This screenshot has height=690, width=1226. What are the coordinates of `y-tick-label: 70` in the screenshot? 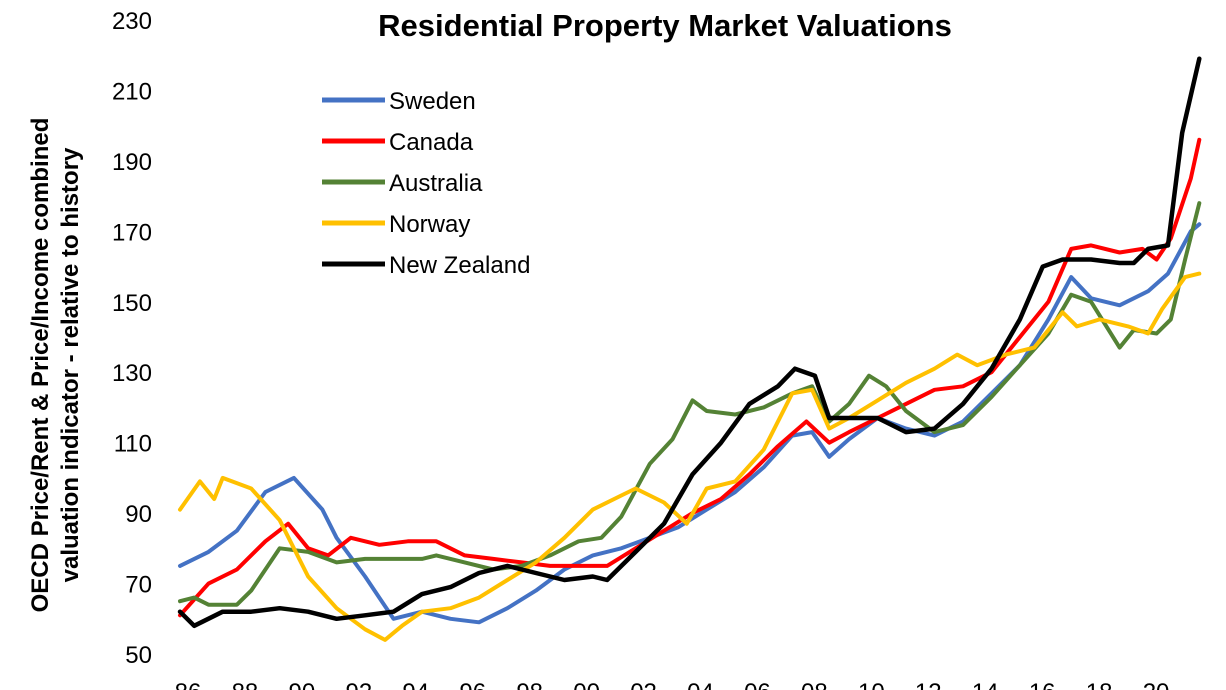 It's located at (138, 585).